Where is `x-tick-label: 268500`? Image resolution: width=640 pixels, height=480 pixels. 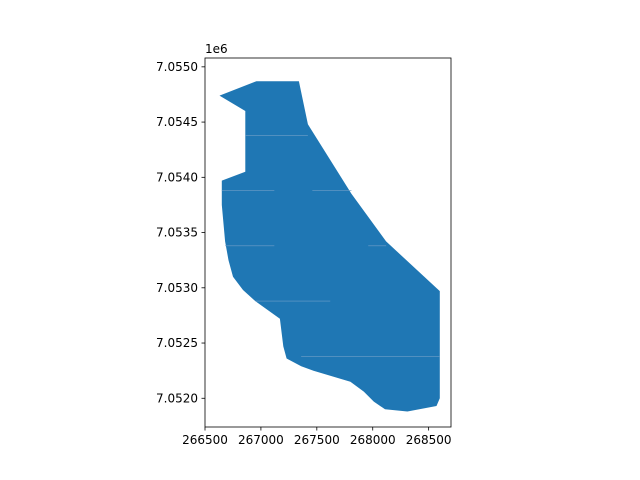 x-tick-label: 268500 is located at coordinates (429, 440).